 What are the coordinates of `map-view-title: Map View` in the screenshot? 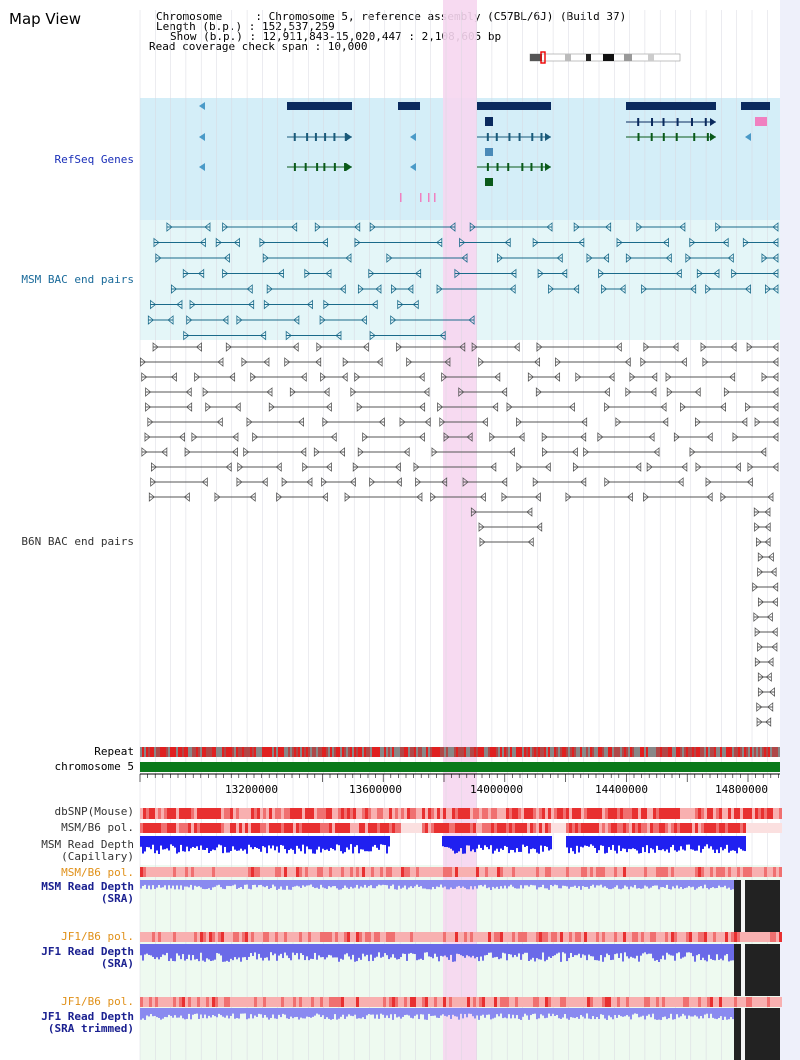 It's located at (45, 19).